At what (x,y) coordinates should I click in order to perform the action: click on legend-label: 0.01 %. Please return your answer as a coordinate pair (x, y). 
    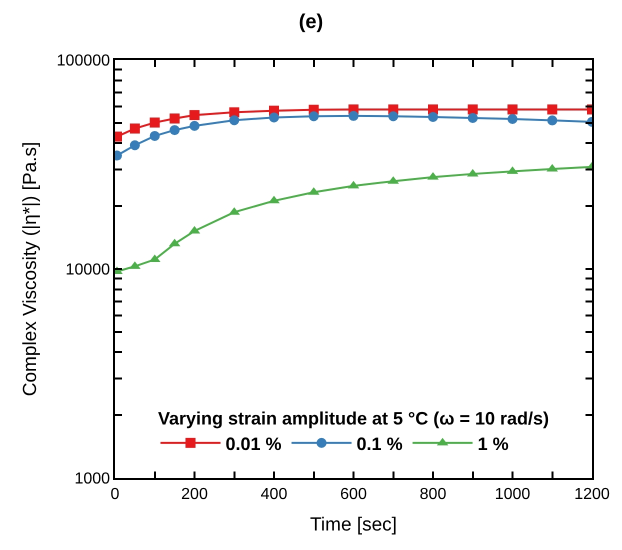
    Looking at the image, I should click on (254, 444).